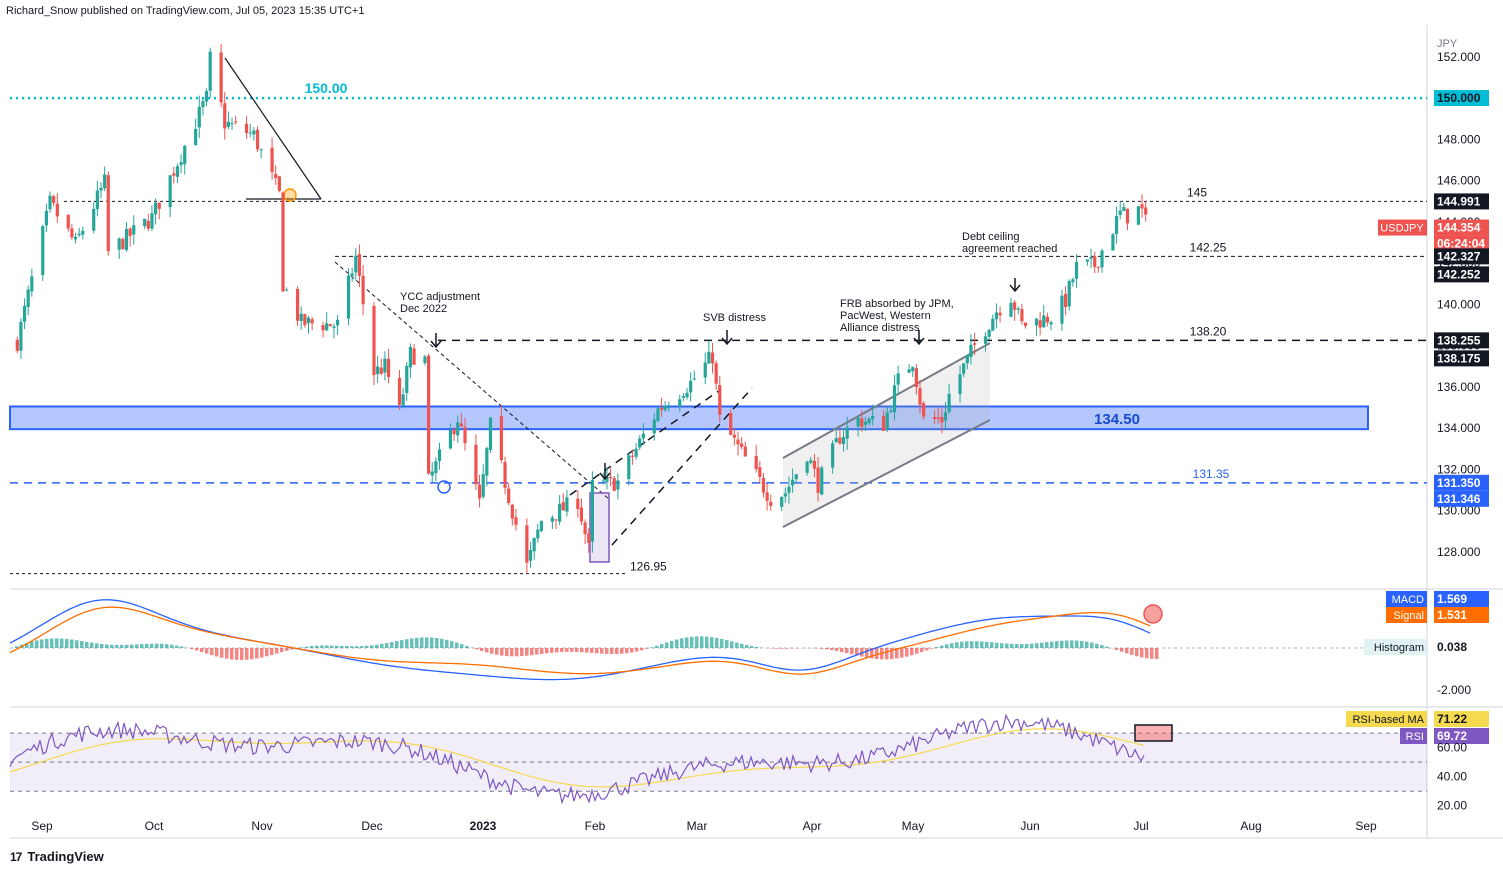 This screenshot has height=875, width=1503. I want to click on support-zone: 134.50, so click(689, 418).